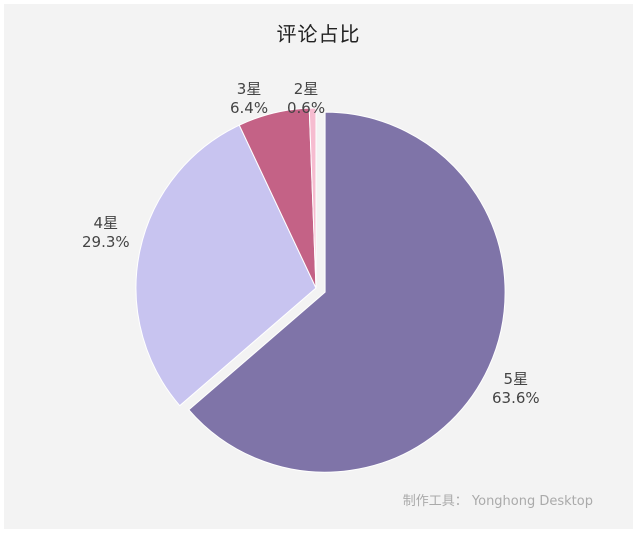 This screenshot has height=534, width=640. I want to click on slice-name-4-star: 4星, so click(106, 223).